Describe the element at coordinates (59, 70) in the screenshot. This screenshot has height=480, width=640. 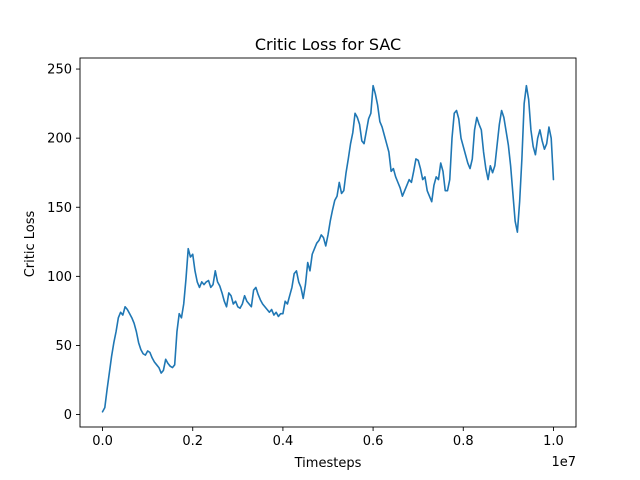
I see `y-tick-label: 250` at that location.